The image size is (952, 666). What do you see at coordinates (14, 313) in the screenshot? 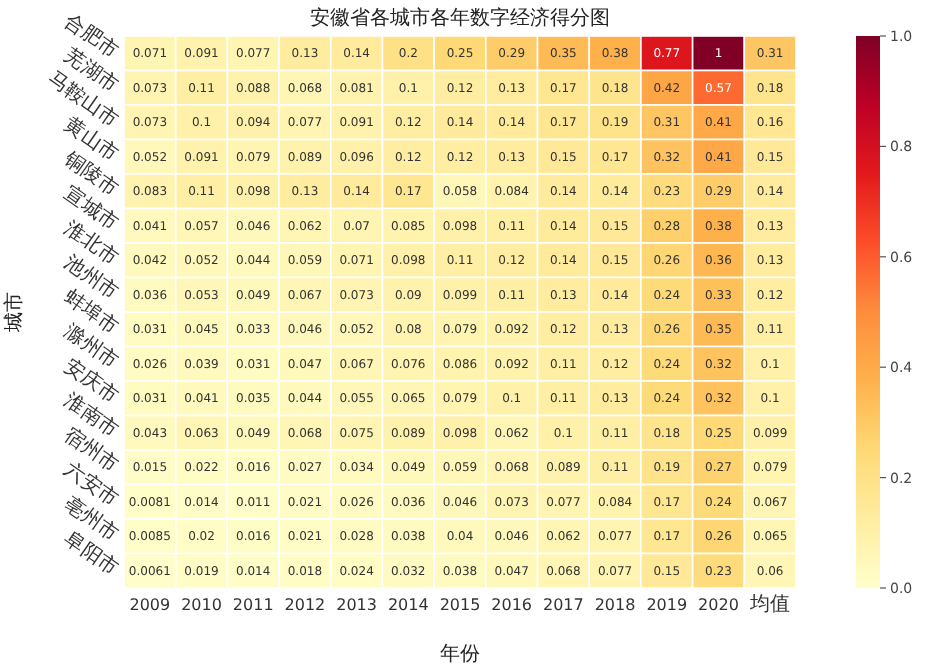
I see `y-axis-title: 城市` at bounding box center [14, 313].